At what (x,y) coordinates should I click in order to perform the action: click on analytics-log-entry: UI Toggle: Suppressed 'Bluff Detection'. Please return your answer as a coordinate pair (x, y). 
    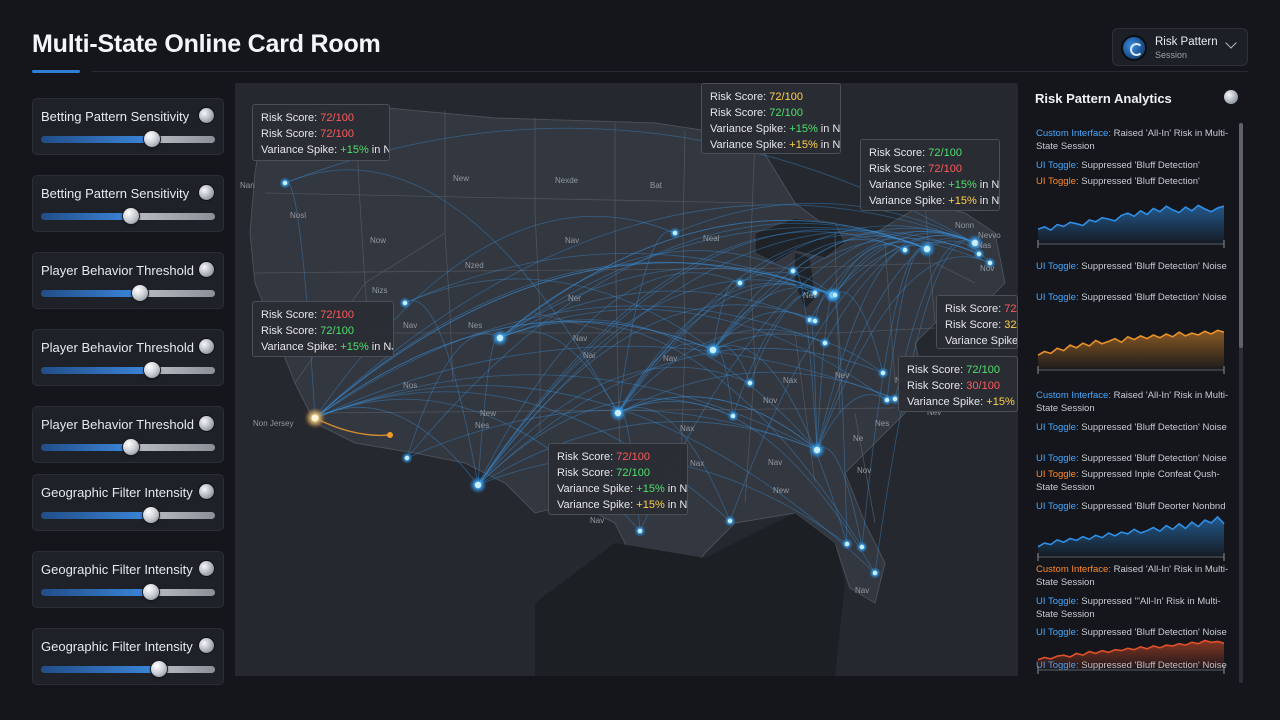
    Looking at the image, I should click on (1136, 181).